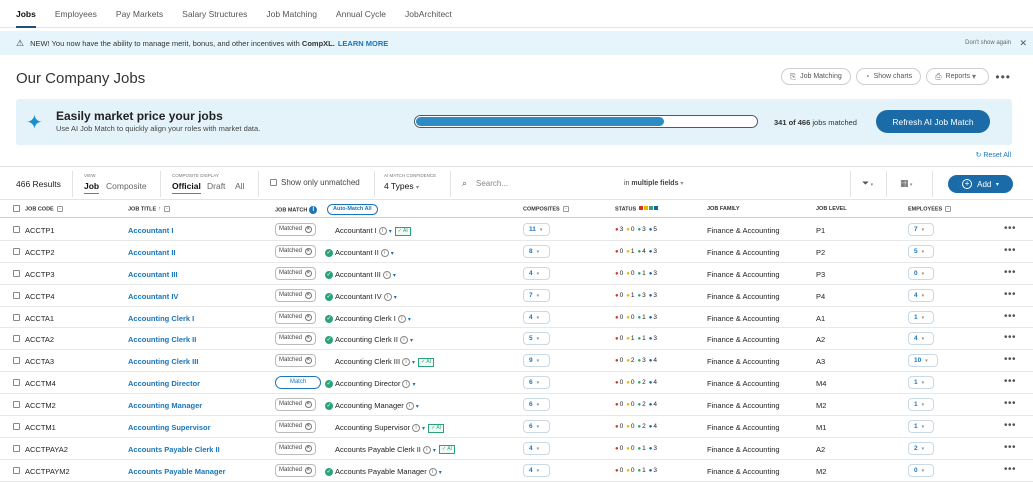 The height and width of the screenshot is (482, 1033). I want to click on composites-count: 7 ▾, so click(536, 295).